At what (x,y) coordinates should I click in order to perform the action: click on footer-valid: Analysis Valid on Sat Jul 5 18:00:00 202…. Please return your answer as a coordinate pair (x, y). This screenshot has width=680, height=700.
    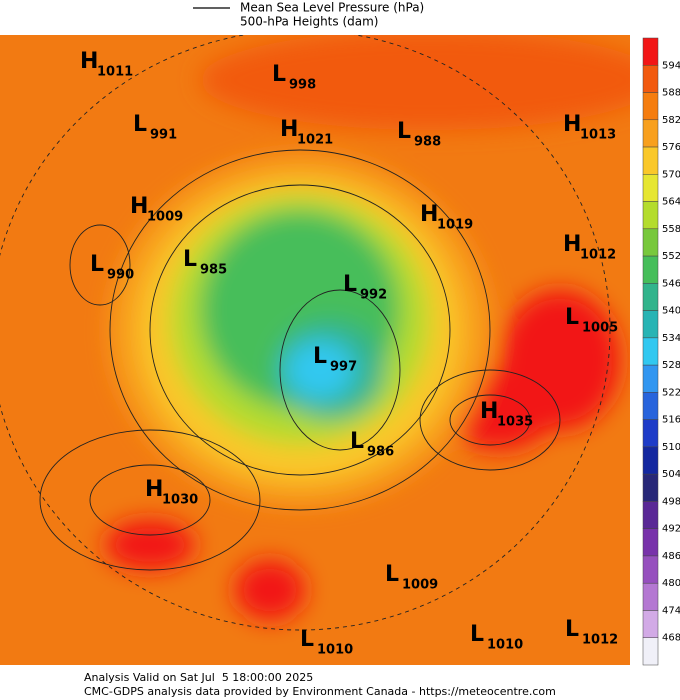
    Looking at the image, I should click on (198, 677).